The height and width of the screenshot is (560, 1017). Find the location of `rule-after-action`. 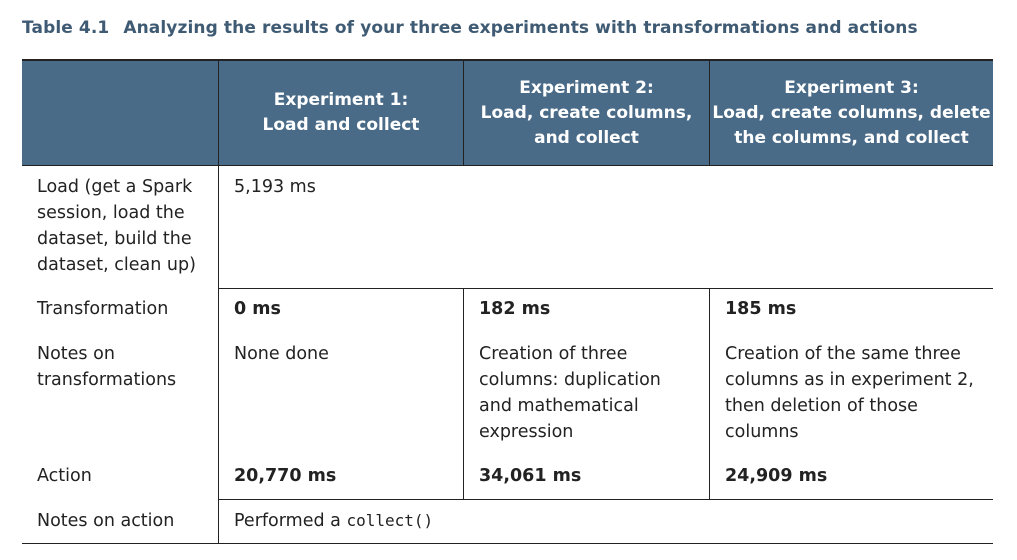

rule-after-action is located at coordinates (605, 499).